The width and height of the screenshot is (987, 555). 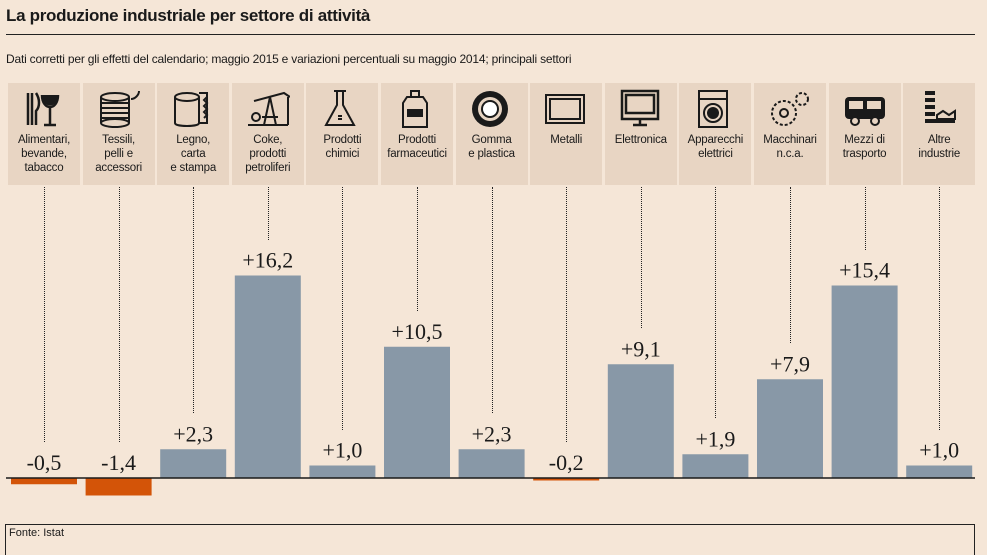 What do you see at coordinates (37, 533) in the screenshot?
I see `source-note: Fonte: Istat` at bounding box center [37, 533].